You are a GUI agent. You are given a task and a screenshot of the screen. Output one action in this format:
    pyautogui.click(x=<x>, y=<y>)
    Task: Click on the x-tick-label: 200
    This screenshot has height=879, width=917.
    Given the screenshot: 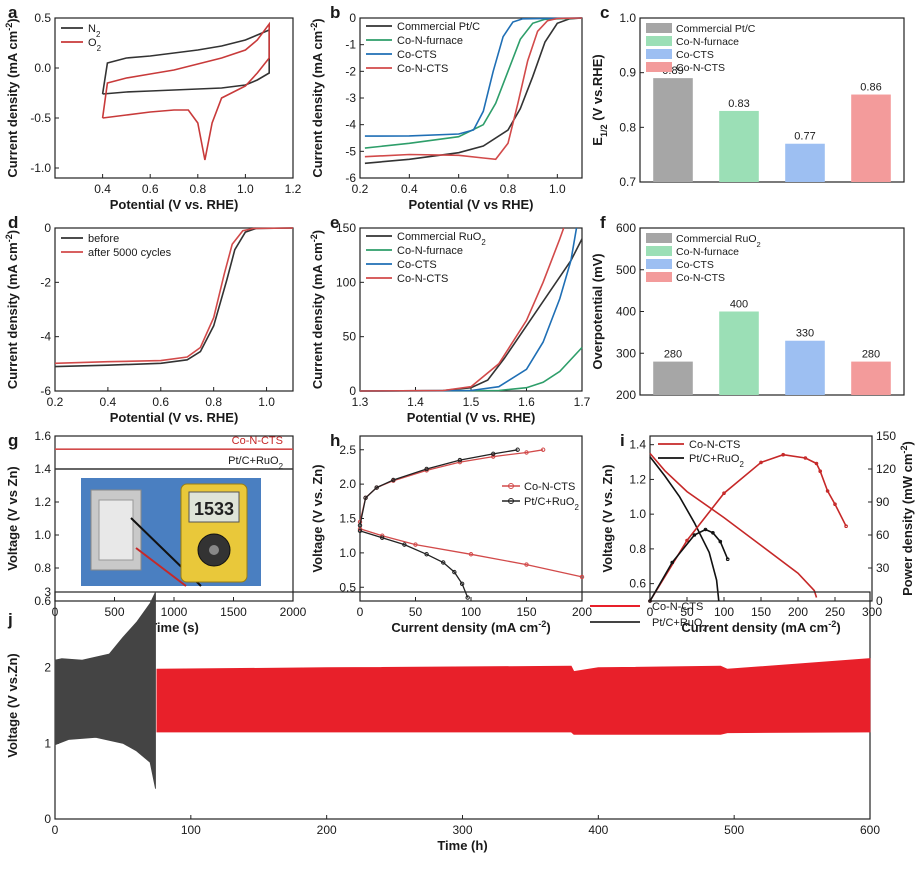 What is the action you would take?
    pyautogui.click(x=327, y=830)
    